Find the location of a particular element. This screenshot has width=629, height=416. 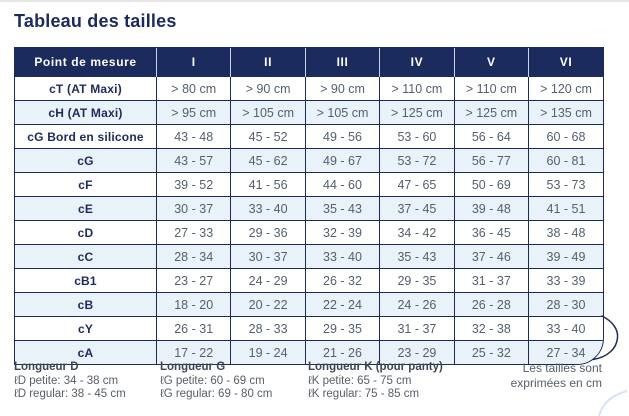

legend-line: ℓG regular: 69 - 80 cm is located at coordinates (216, 394).